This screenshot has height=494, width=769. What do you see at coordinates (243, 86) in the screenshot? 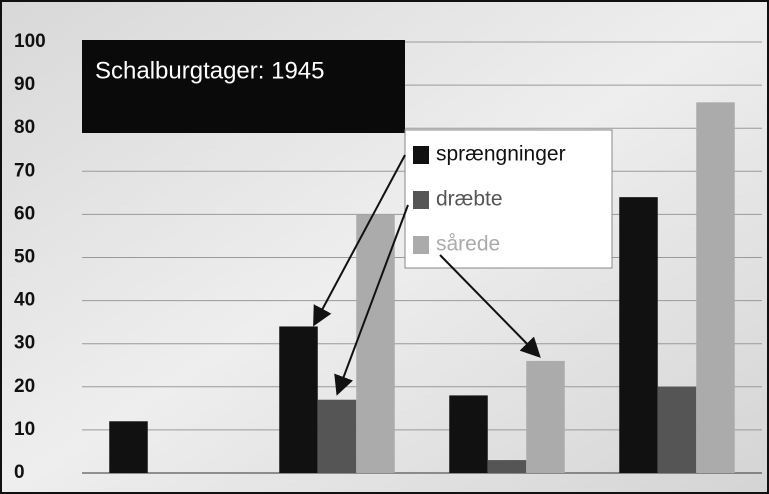
I see `title-box` at bounding box center [243, 86].